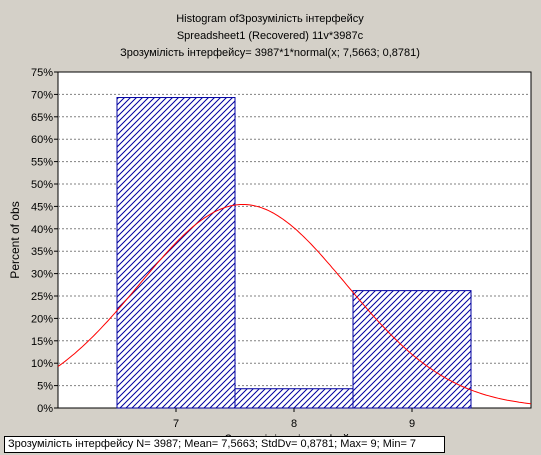 The width and height of the screenshot is (541, 455). What do you see at coordinates (42, 297) in the screenshot?
I see `y-tick-label: 25%` at bounding box center [42, 297].